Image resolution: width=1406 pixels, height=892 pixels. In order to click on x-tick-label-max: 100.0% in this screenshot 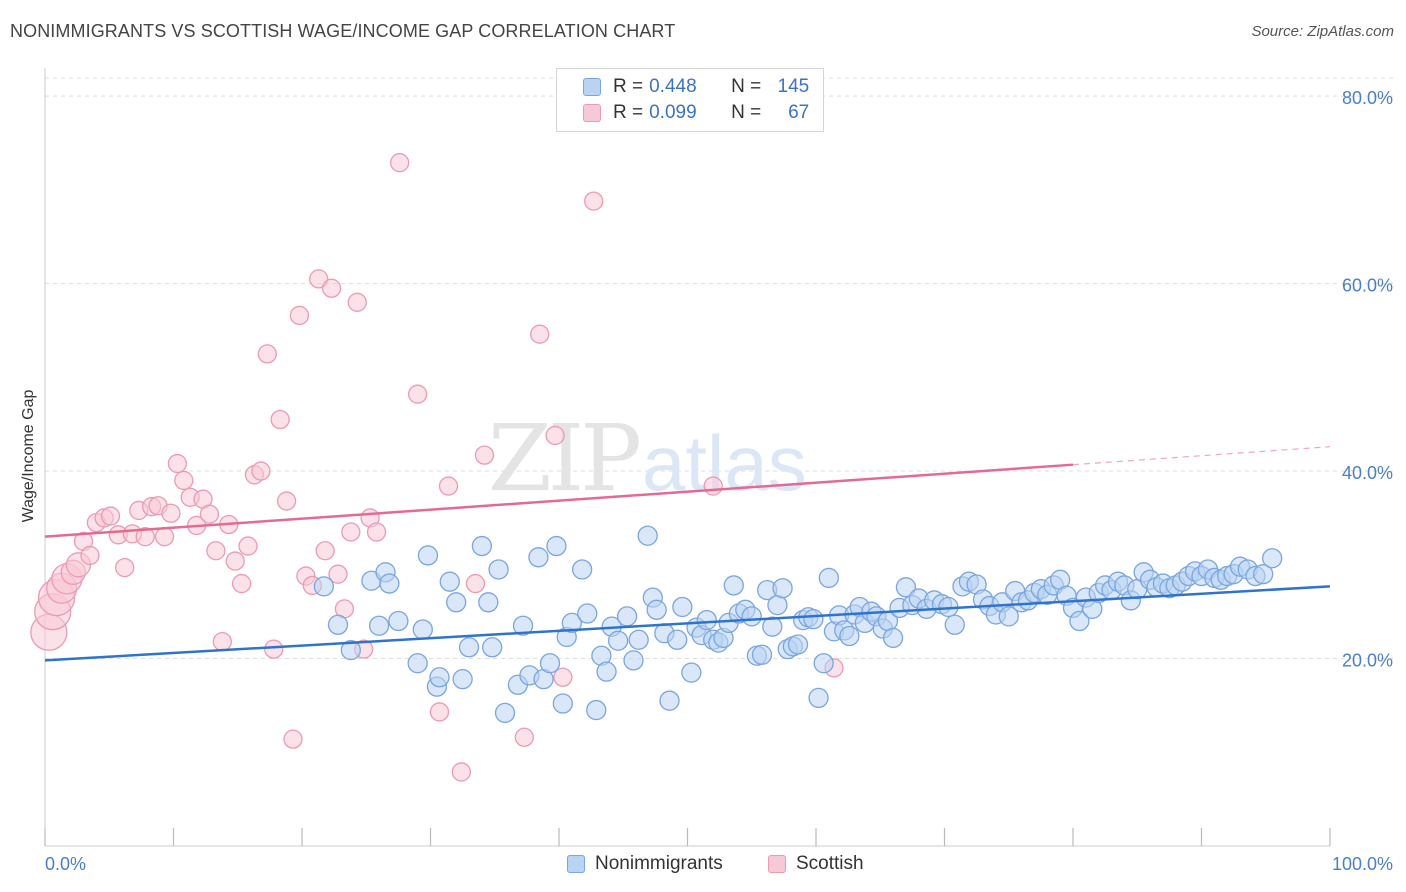, I will do `click(1362, 864)`.